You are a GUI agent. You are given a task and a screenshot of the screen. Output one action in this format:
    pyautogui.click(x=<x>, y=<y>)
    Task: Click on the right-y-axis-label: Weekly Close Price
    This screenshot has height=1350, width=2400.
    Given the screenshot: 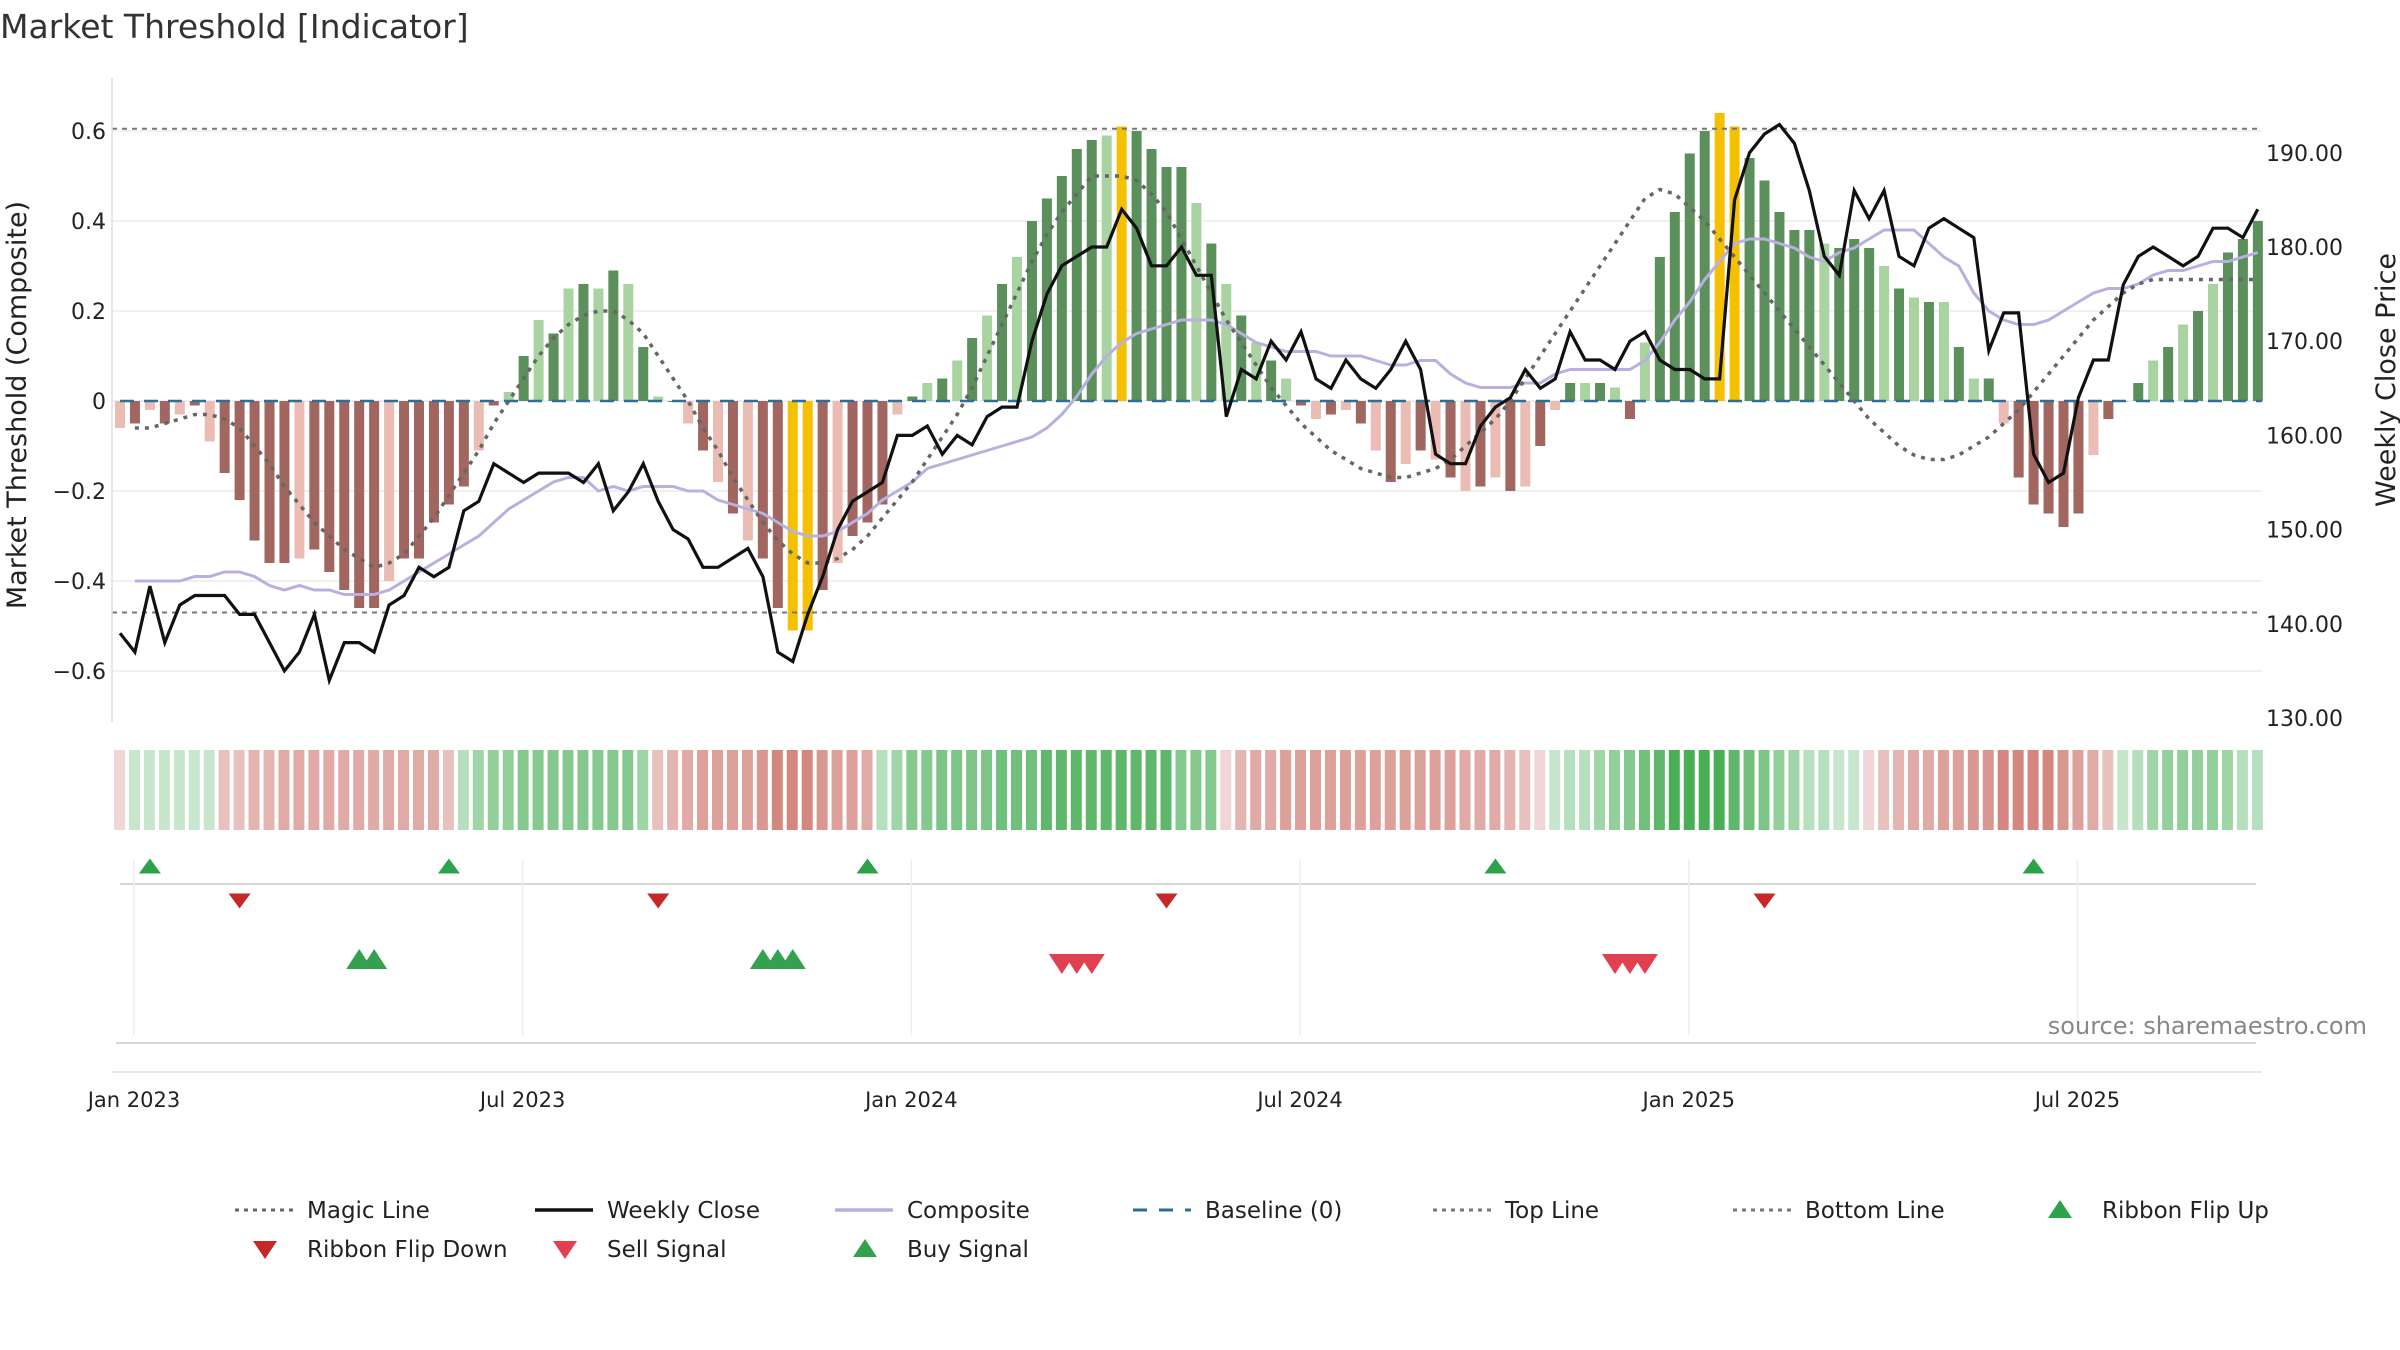 What is the action you would take?
    pyautogui.click(x=2385, y=380)
    